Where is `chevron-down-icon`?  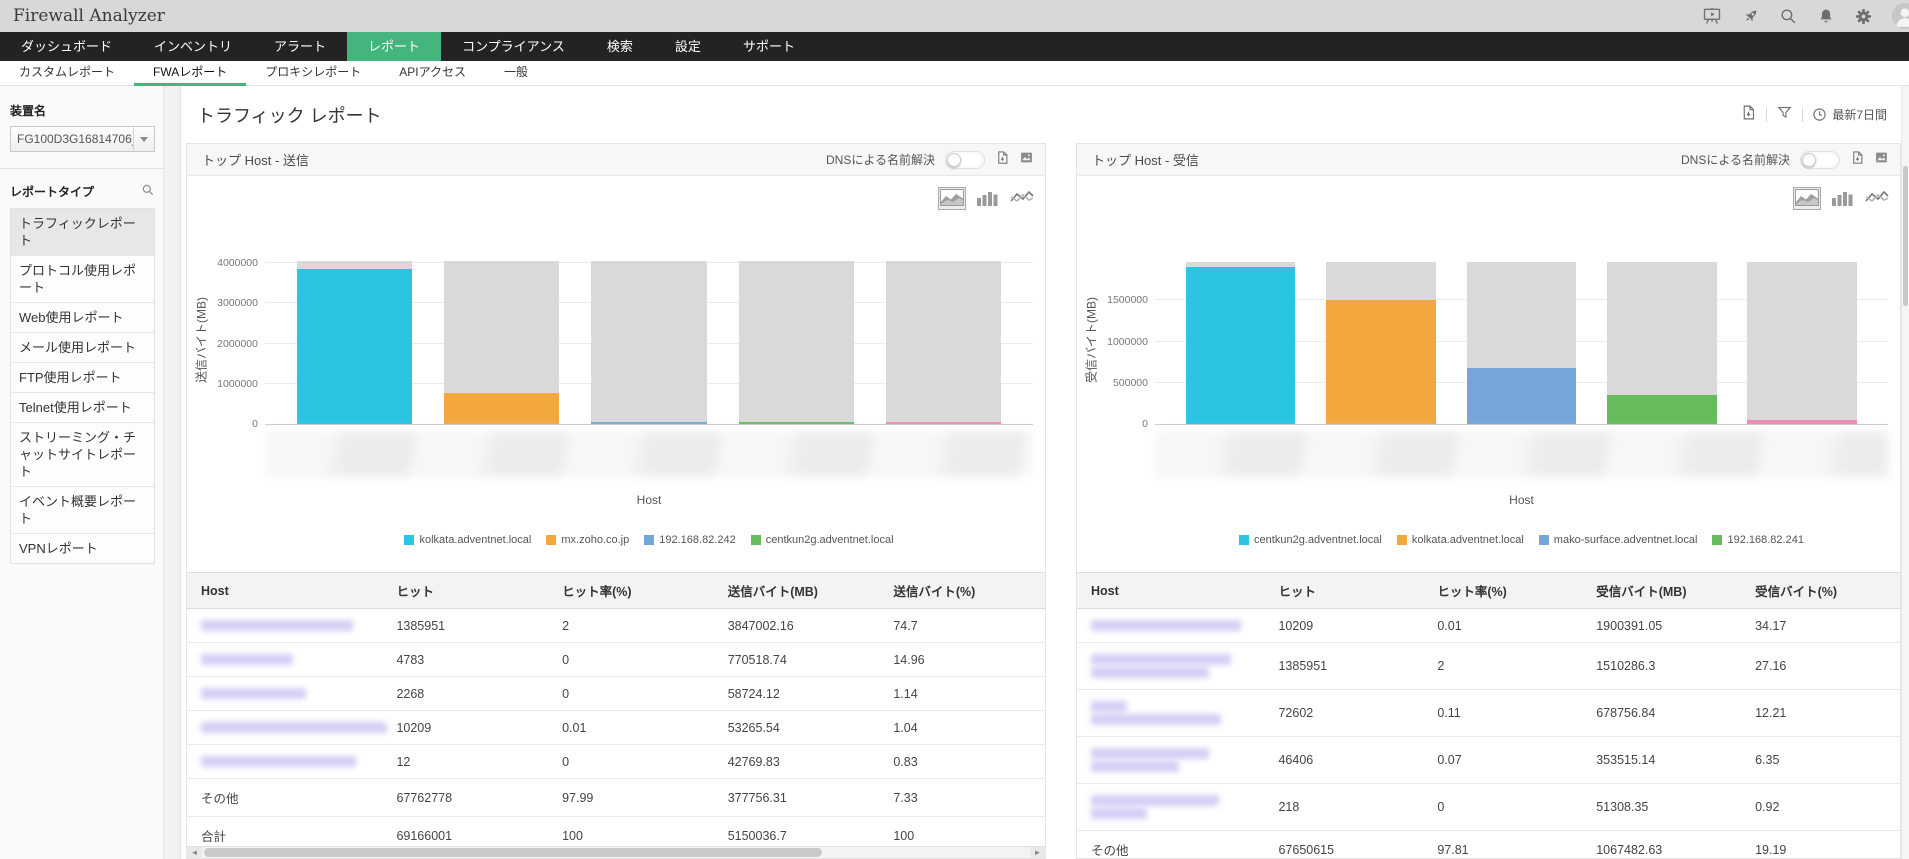
chevron-down-icon is located at coordinates (143, 139).